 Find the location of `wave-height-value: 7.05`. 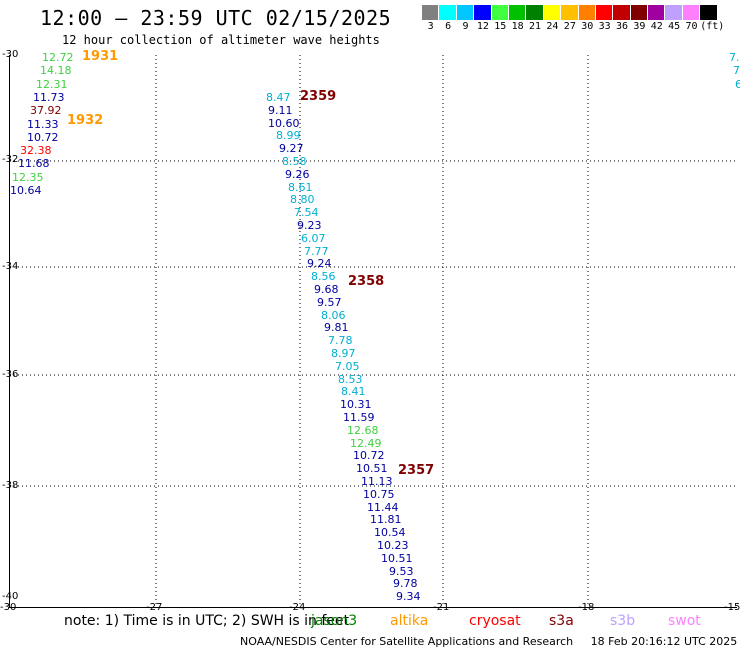

wave-height-value: 7.05 is located at coordinates (347, 366).